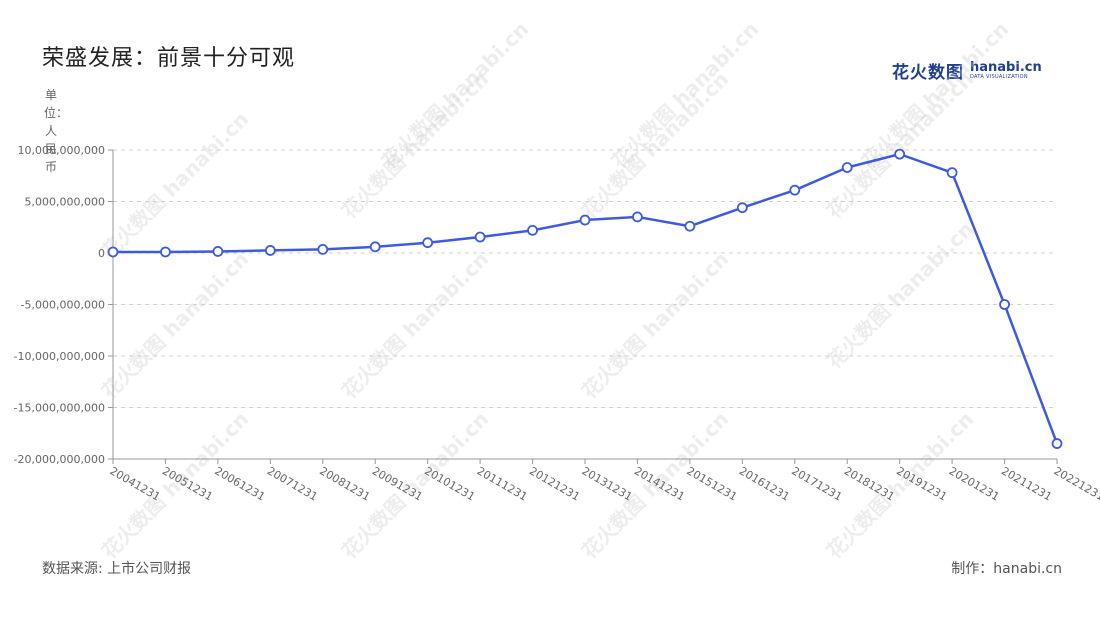 This screenshot has width=1100, height=620. Describe the element at coordinates (344, 483) in the screenshot. I see `x-tick-label: 20081231` at that location.